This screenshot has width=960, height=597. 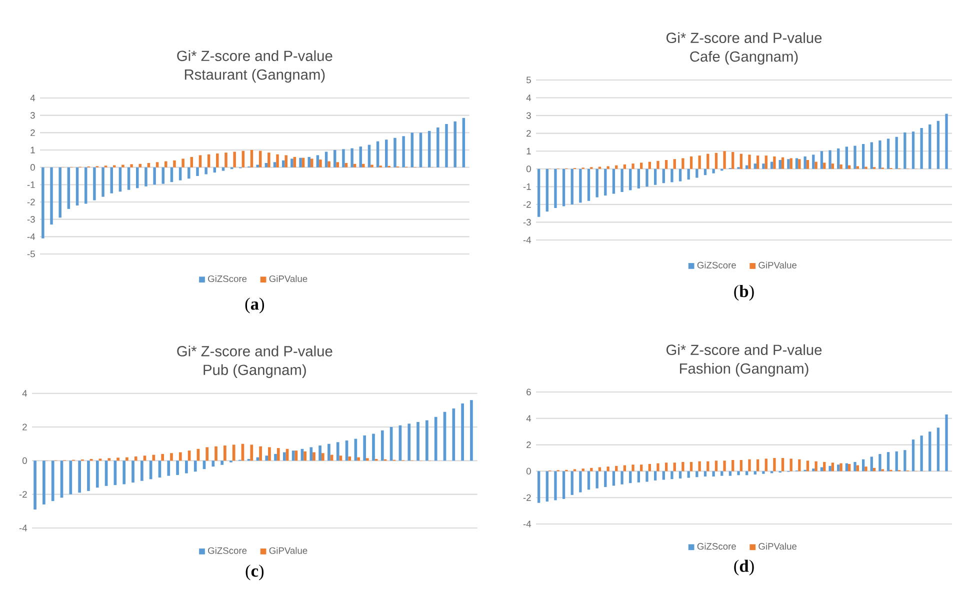 What do you see at coordinates (31, 236) in the screenshot?
I see `y-tick-label: -4` at bounding box center [31, 236].